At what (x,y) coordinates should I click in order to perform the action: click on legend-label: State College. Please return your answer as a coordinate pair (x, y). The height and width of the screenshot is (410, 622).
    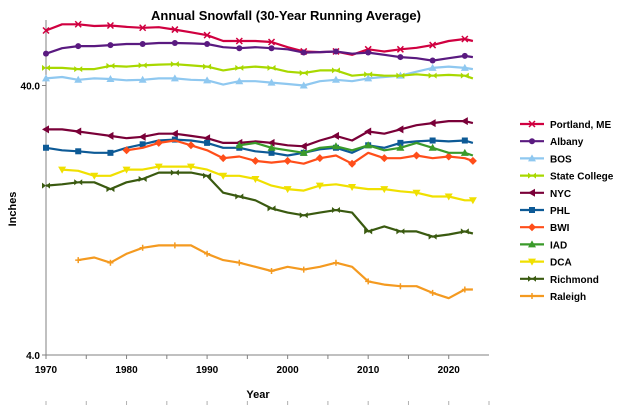
    Looking at the image, I should click on (582, 177).